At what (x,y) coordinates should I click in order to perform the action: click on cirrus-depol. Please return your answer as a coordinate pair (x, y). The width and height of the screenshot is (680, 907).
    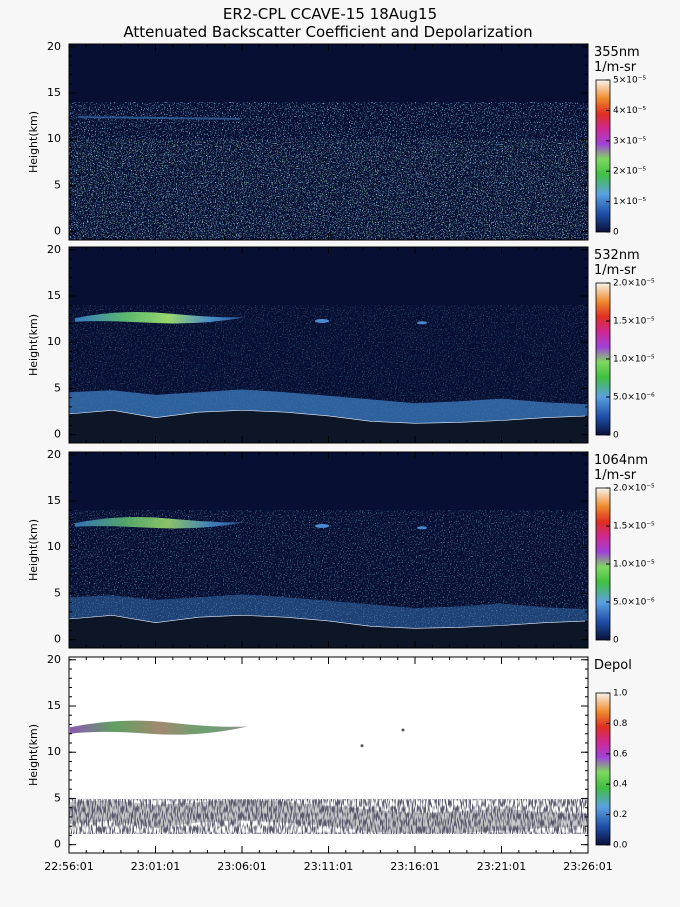
    Looking at the image, I should click on (159, 727).